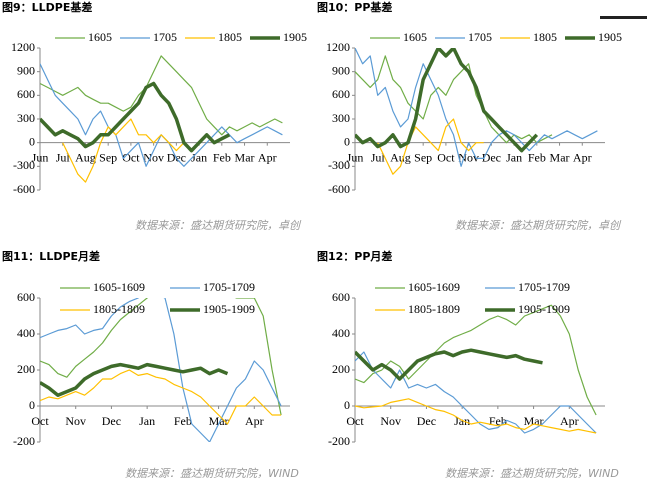  I want to click on chart-title: 图12：PP月差, so click(354, 256).